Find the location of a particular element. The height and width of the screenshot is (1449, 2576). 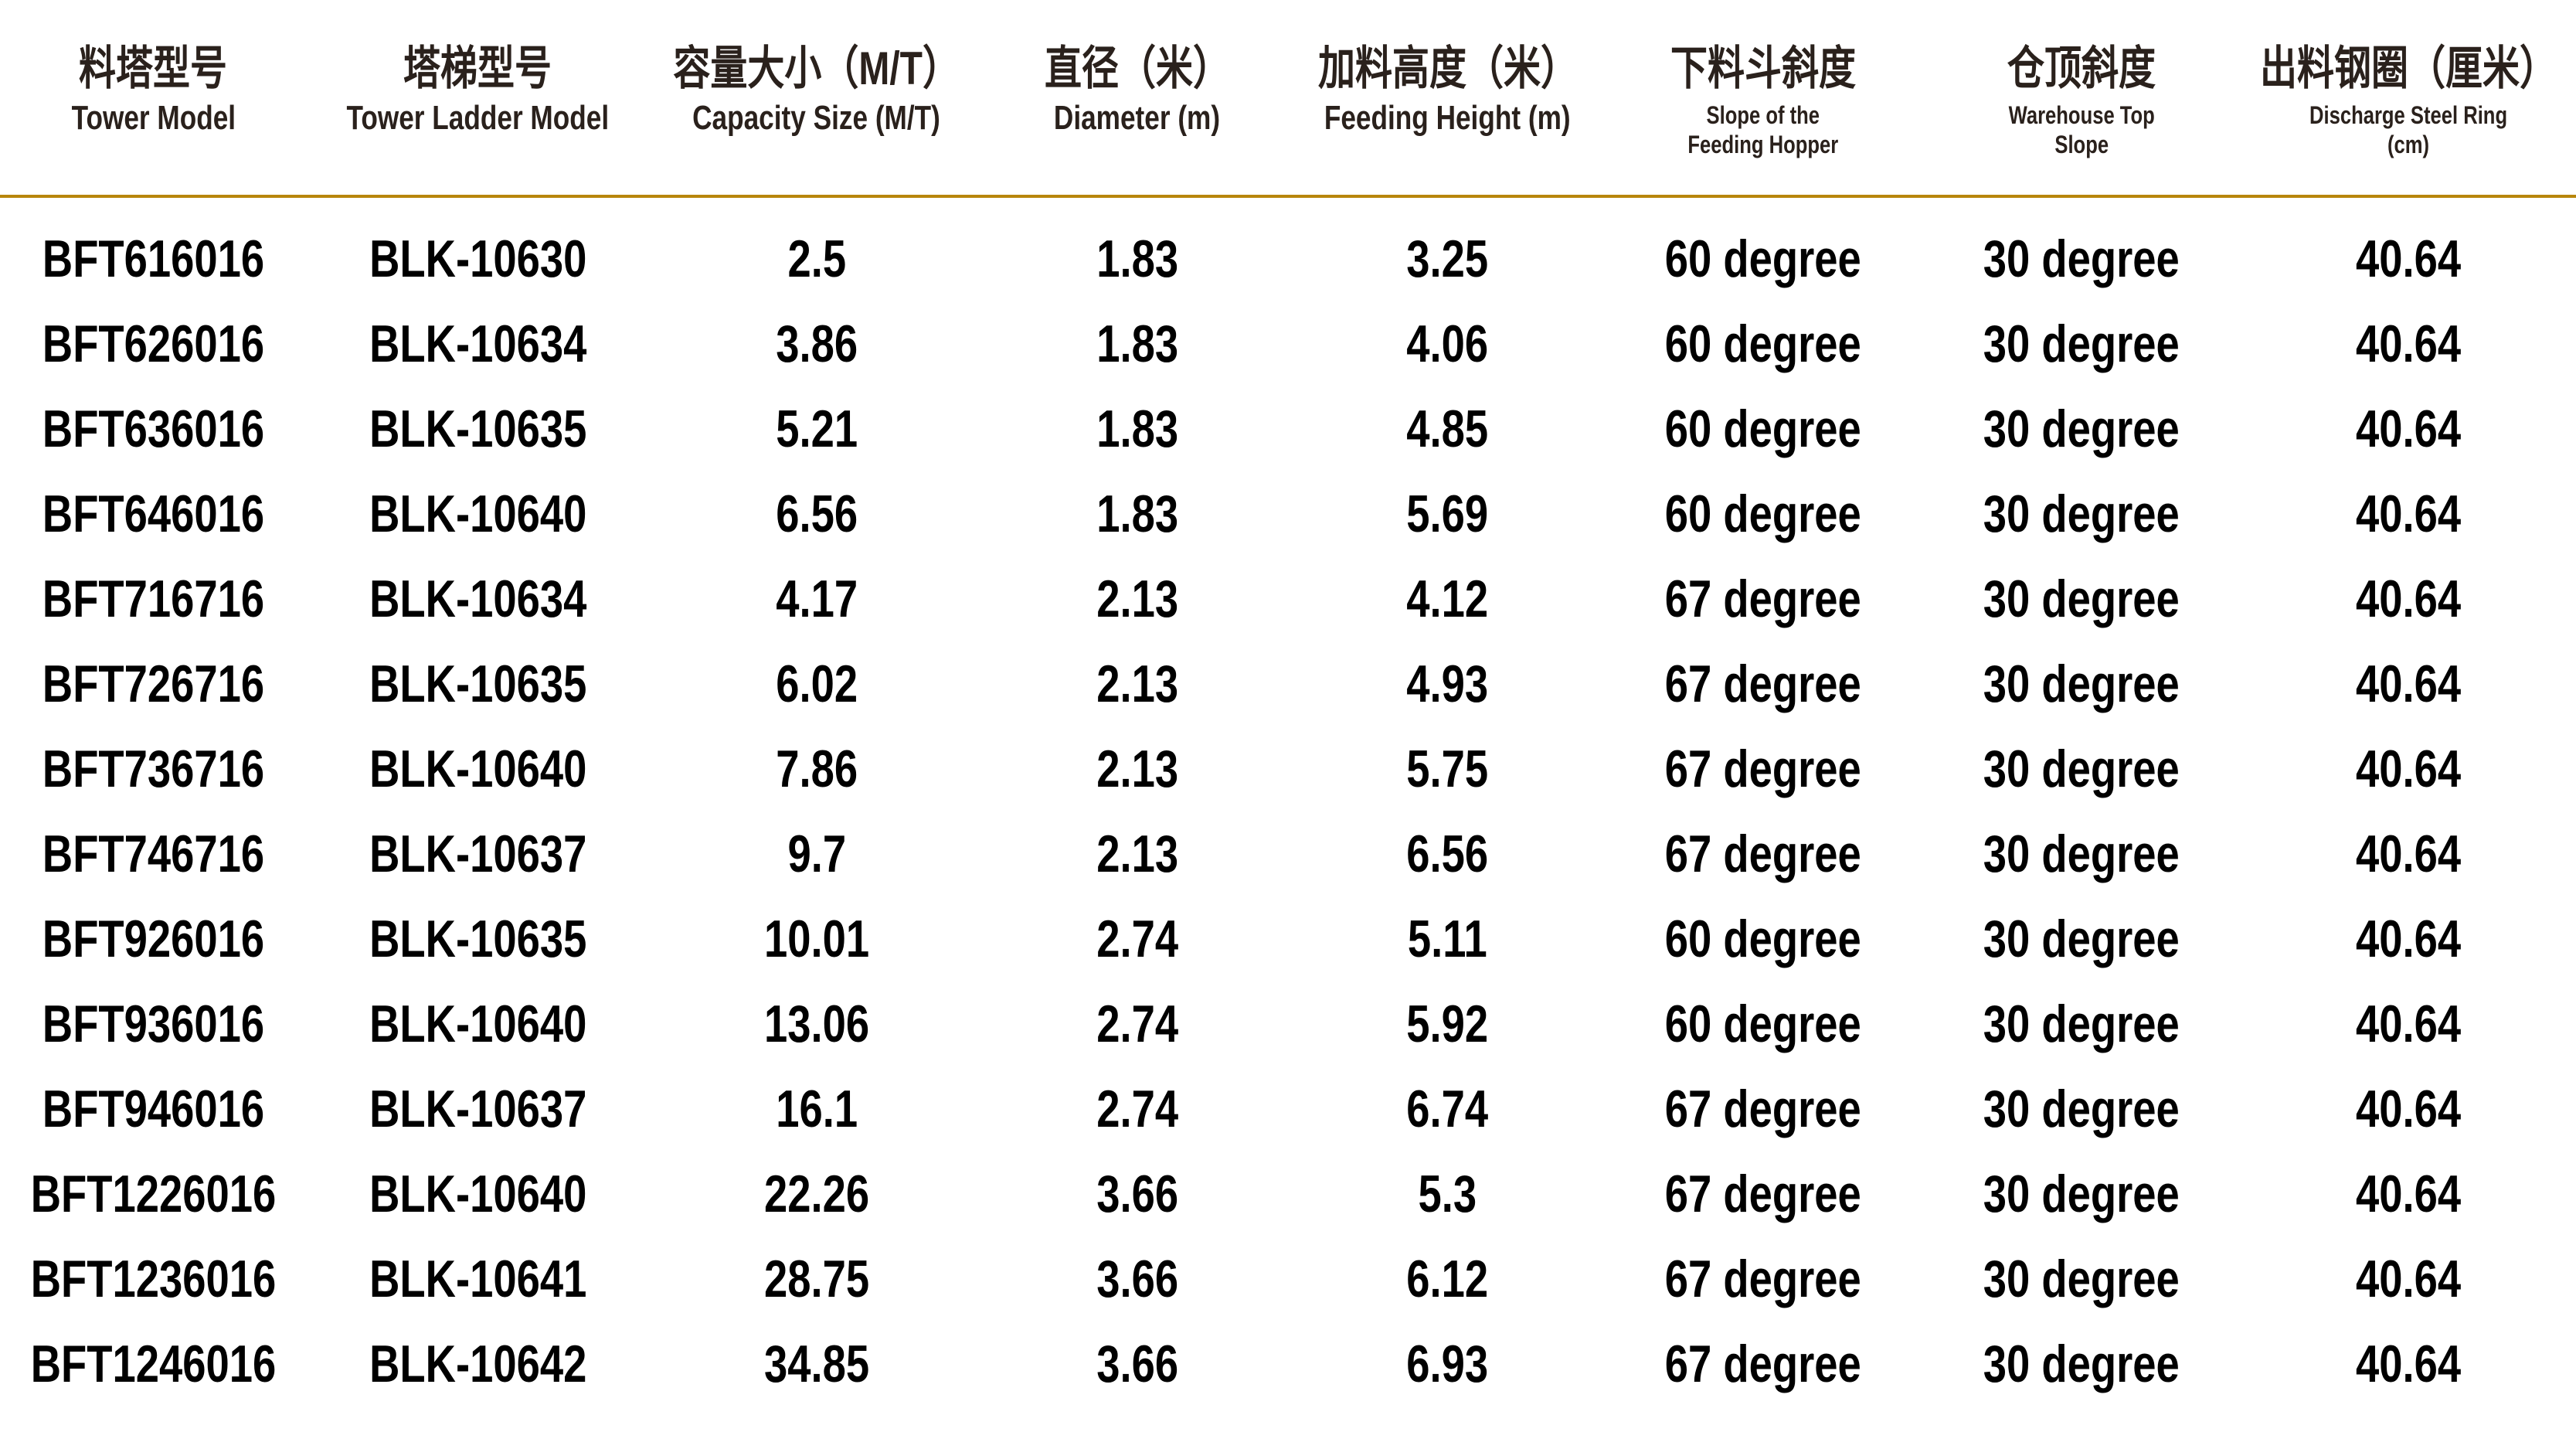

cell-tower-model: BFT1236016 is located at coordinates (153, 1279).